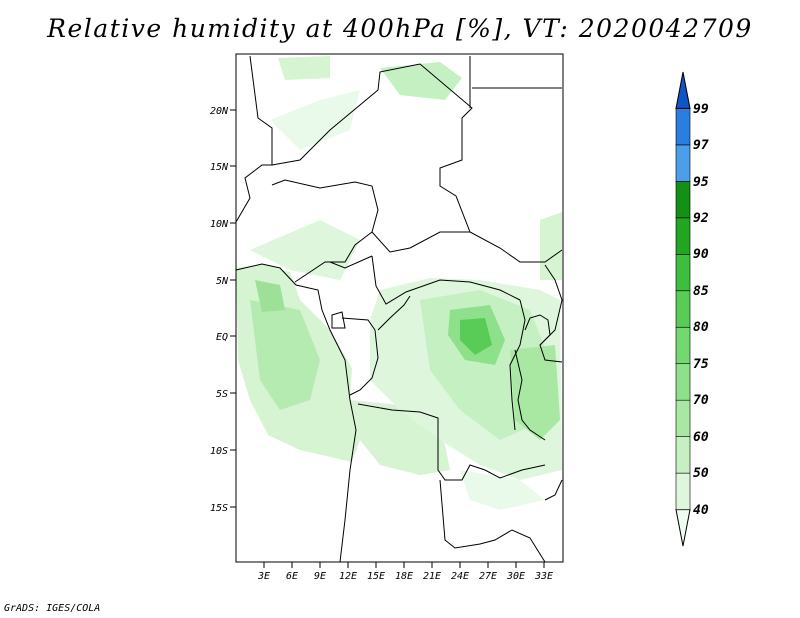  I want to click on lat-label: 15N, so click(219, 167).